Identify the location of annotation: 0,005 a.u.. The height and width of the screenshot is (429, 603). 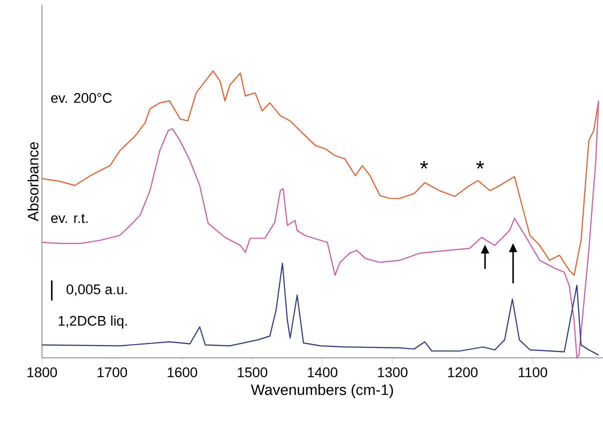
(96, 290).